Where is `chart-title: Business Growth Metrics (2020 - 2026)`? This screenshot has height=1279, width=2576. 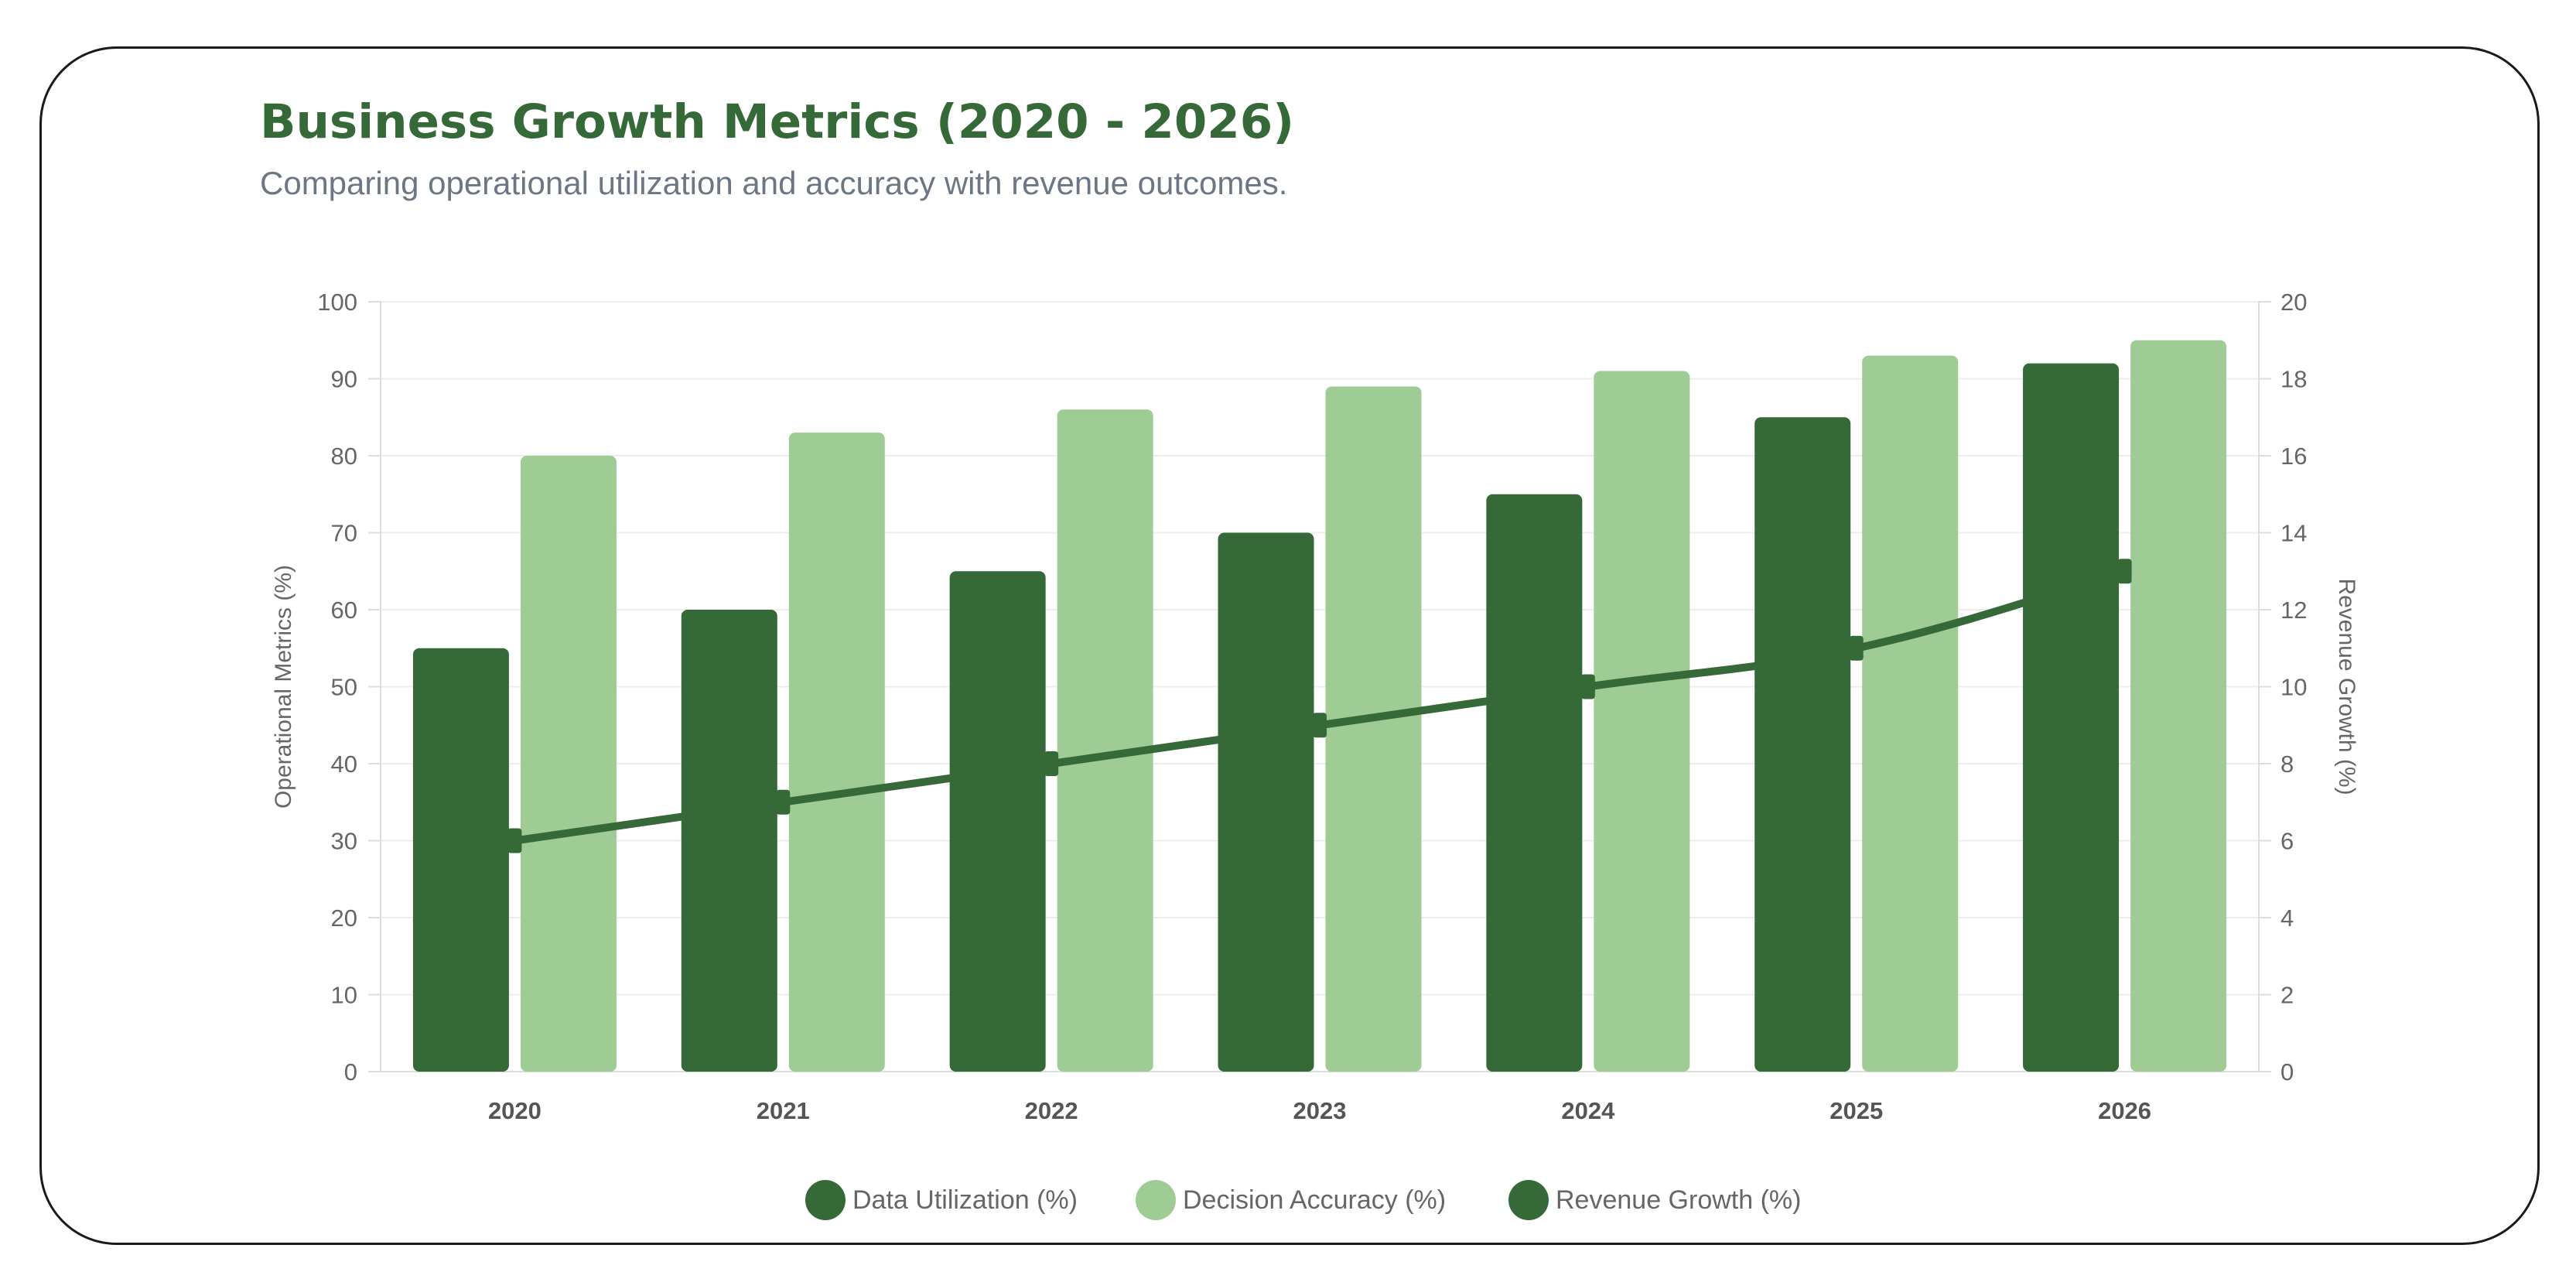
chart-title: Business Growth Metrics (2020 - 2026) is located at coordinates (777, 121).